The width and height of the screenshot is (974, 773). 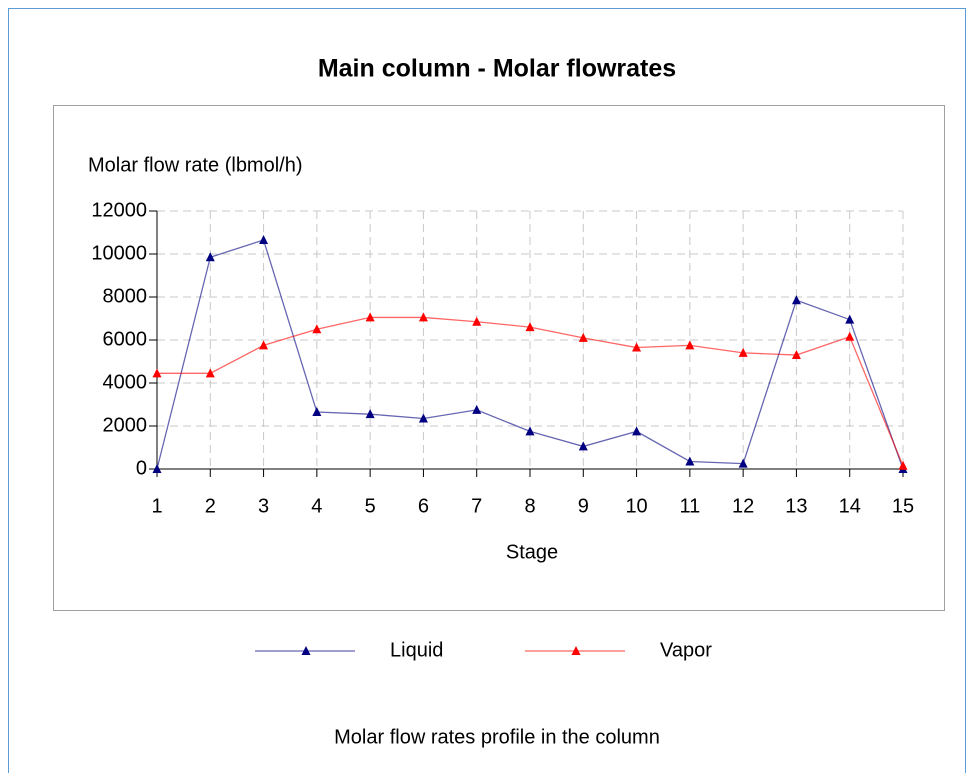 I want to click on x-tick-label: 13, so click(x=796, y=506).